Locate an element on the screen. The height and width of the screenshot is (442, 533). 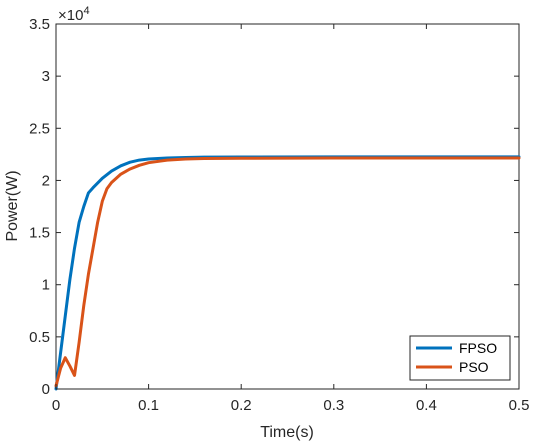
x-tick-label: 0.4 is located at coordinates (426, 405).